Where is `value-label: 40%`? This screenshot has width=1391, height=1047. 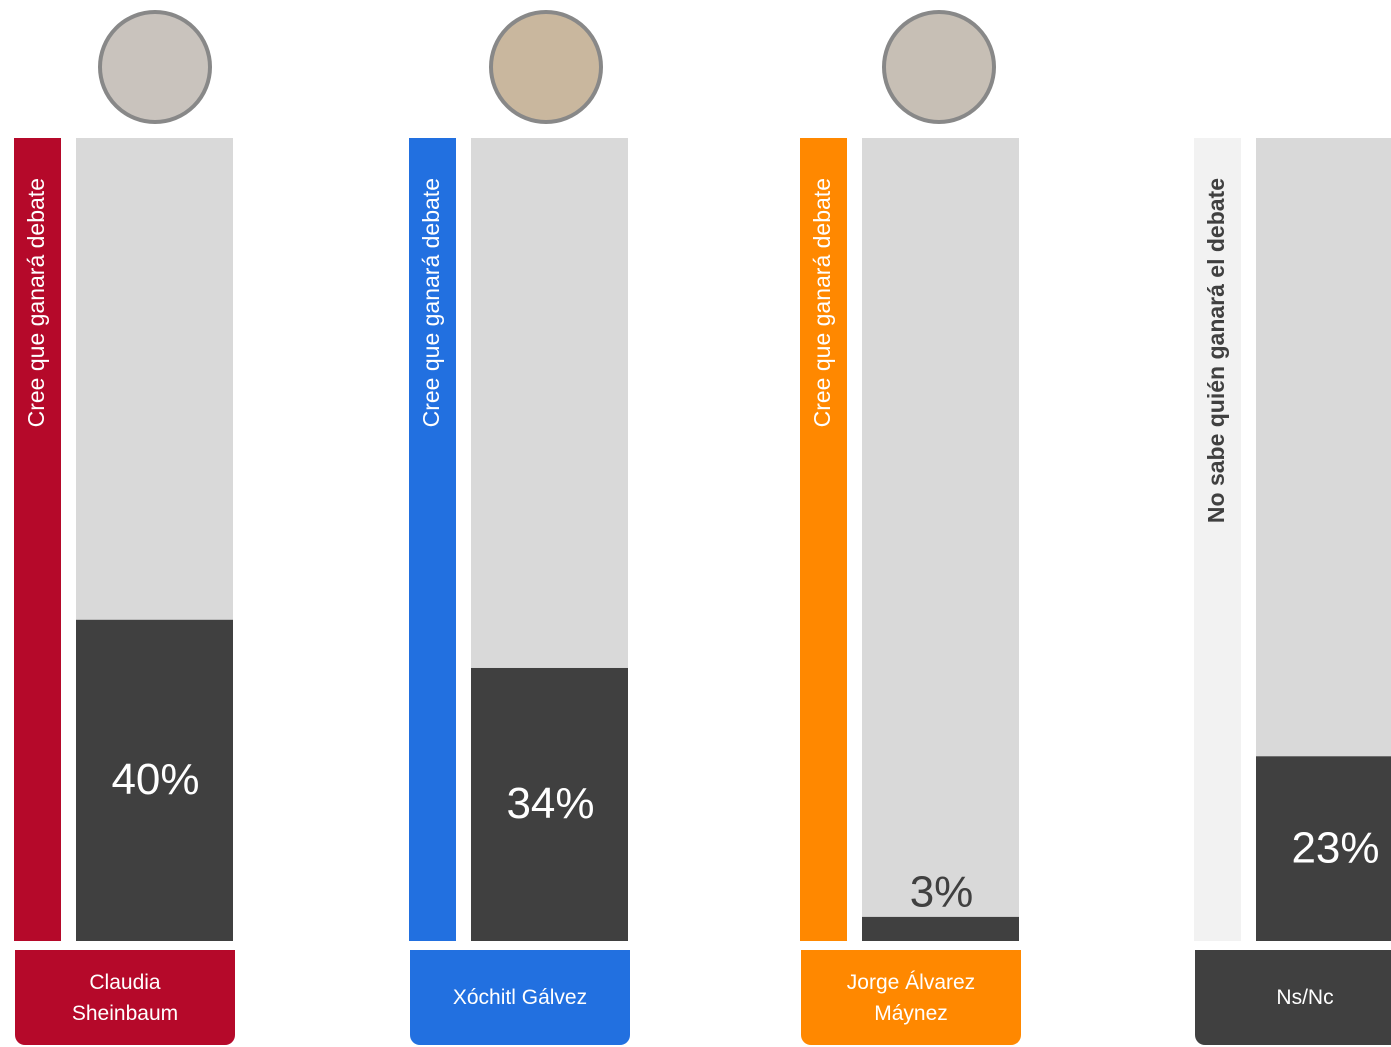 value-label: 40% is located at coordinates (155, 779).